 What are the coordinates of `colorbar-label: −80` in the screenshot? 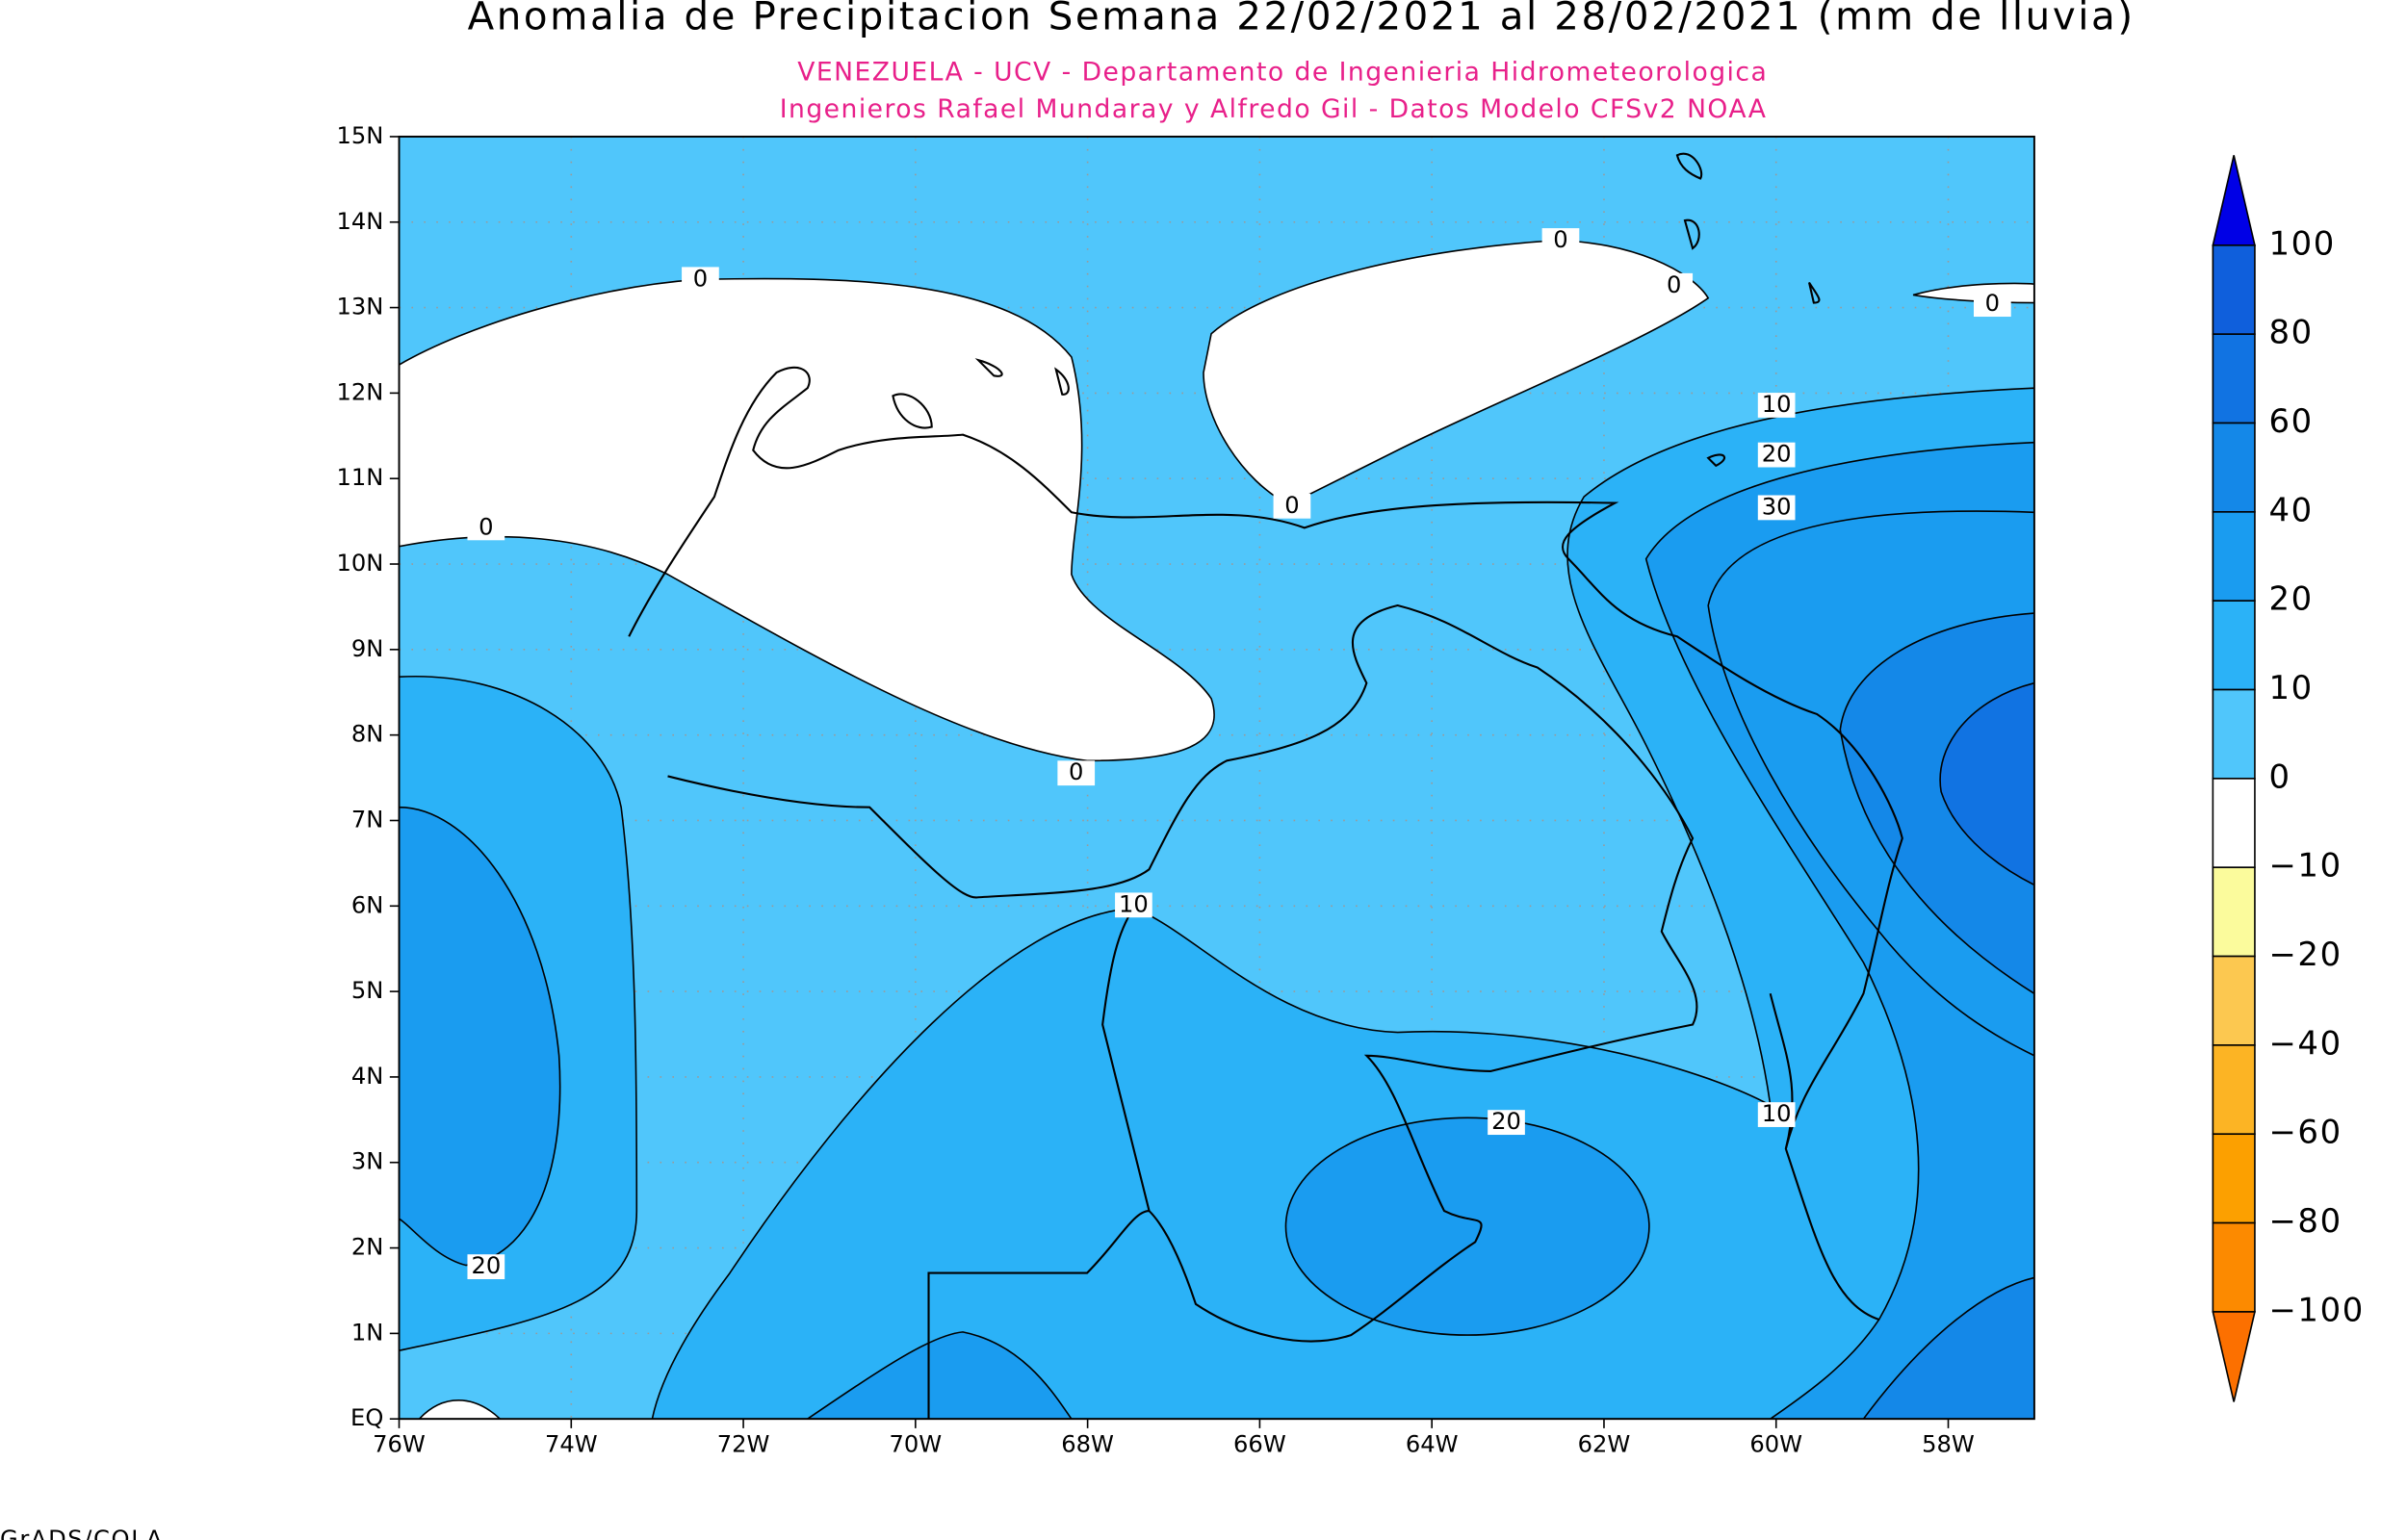 It's located at (2305, 1221).